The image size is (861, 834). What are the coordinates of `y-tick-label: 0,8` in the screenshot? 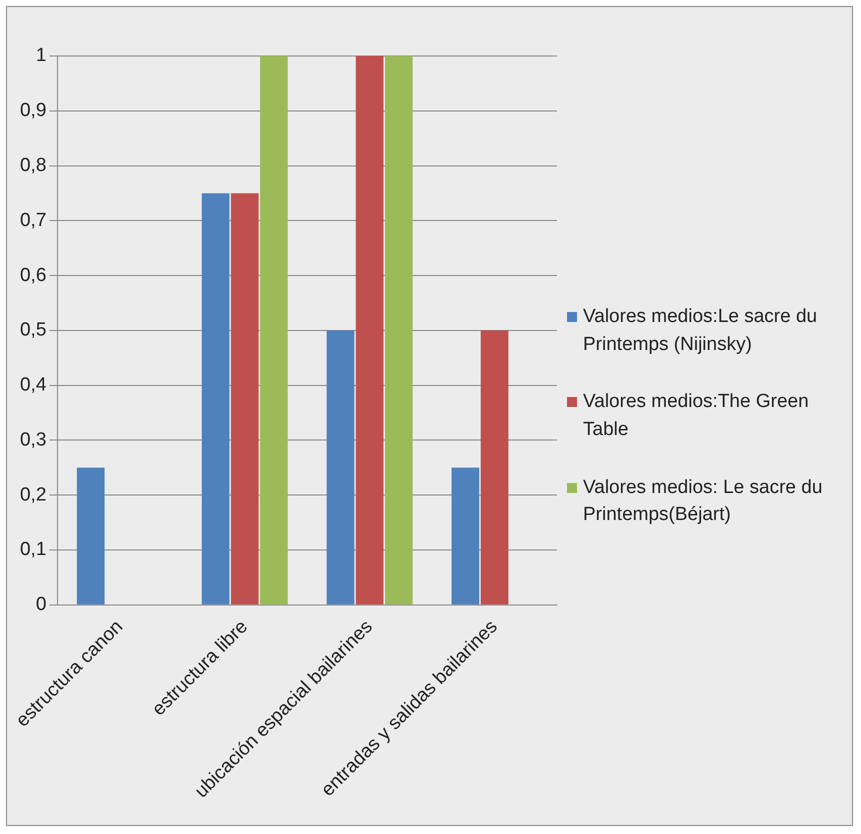 It's located at (33, 165).